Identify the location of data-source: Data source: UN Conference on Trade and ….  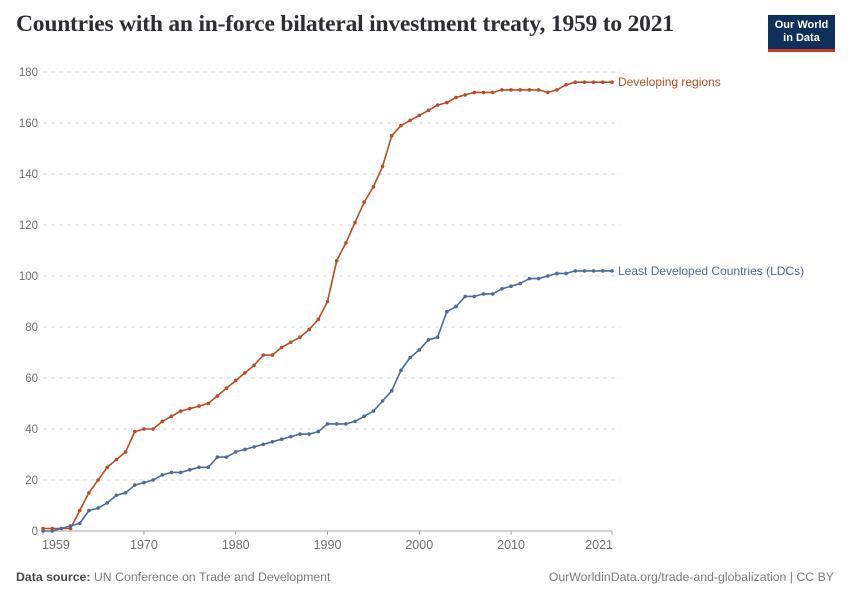
(173, 577).